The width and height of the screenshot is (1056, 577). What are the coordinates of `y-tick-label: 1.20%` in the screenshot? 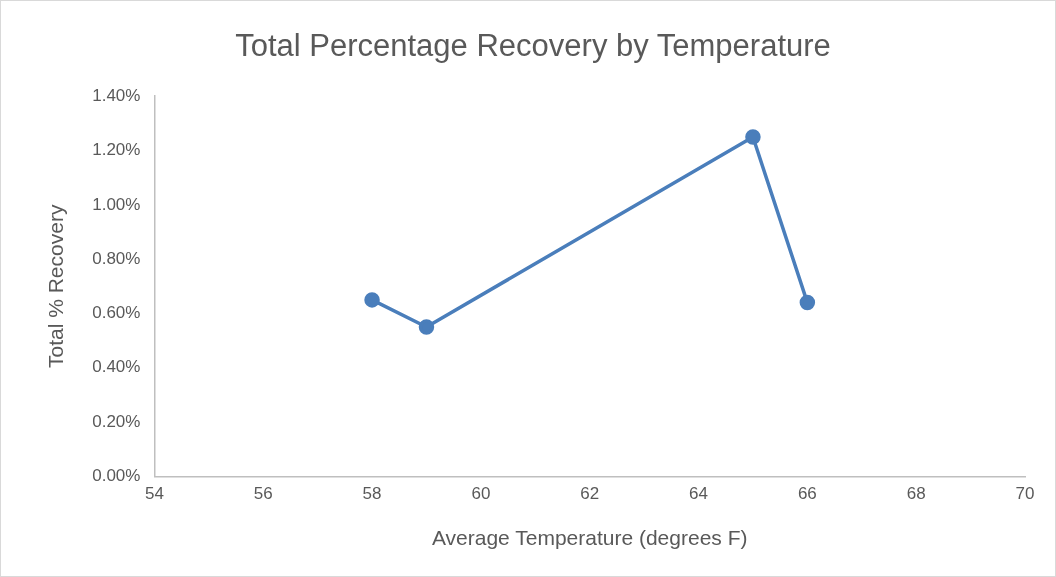 It's located at (116, 150).